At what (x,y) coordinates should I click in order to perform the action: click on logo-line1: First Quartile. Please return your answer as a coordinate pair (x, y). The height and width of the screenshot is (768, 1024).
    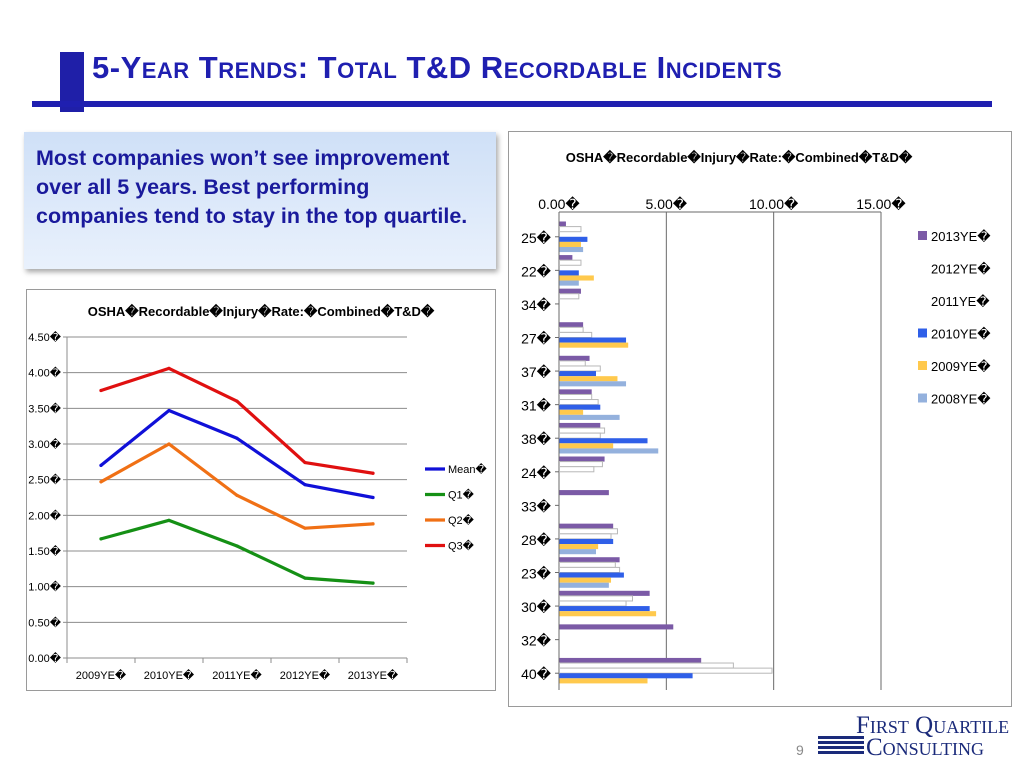
    Looking at the image, I should click on (933, 725).